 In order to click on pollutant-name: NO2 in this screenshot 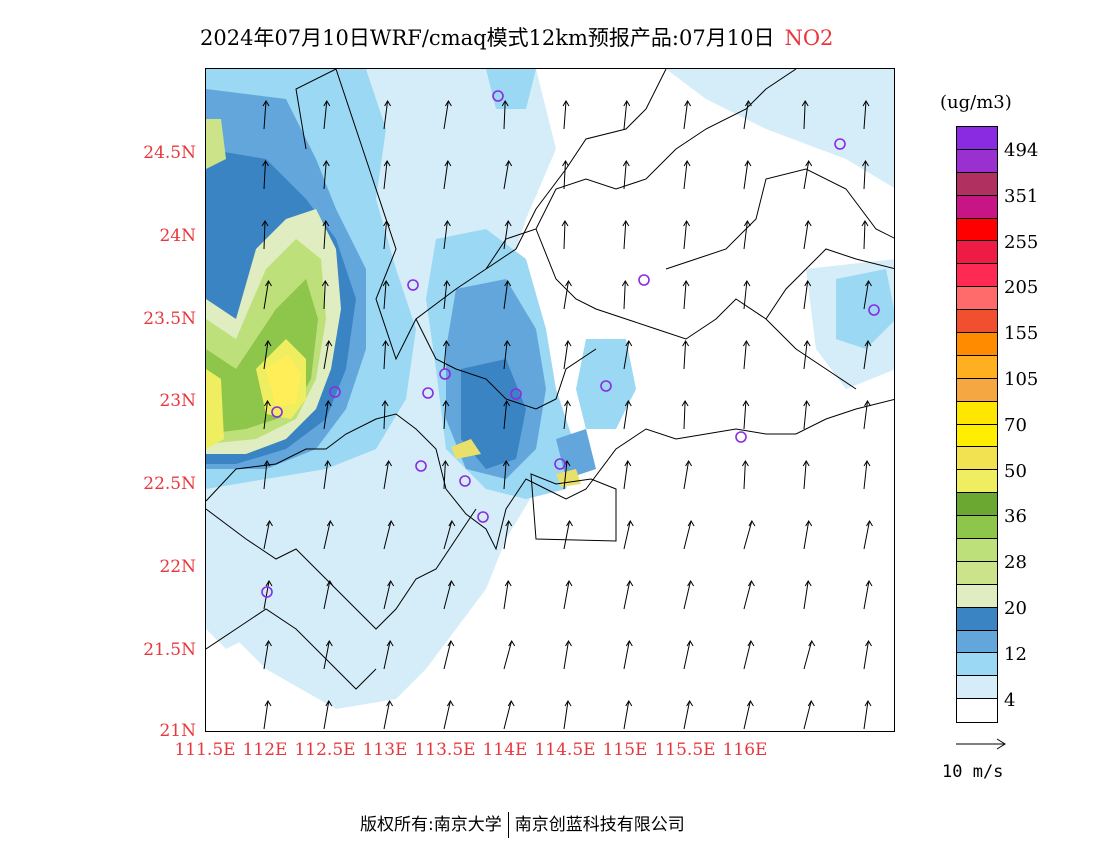, I will do `click(809, 38)`.